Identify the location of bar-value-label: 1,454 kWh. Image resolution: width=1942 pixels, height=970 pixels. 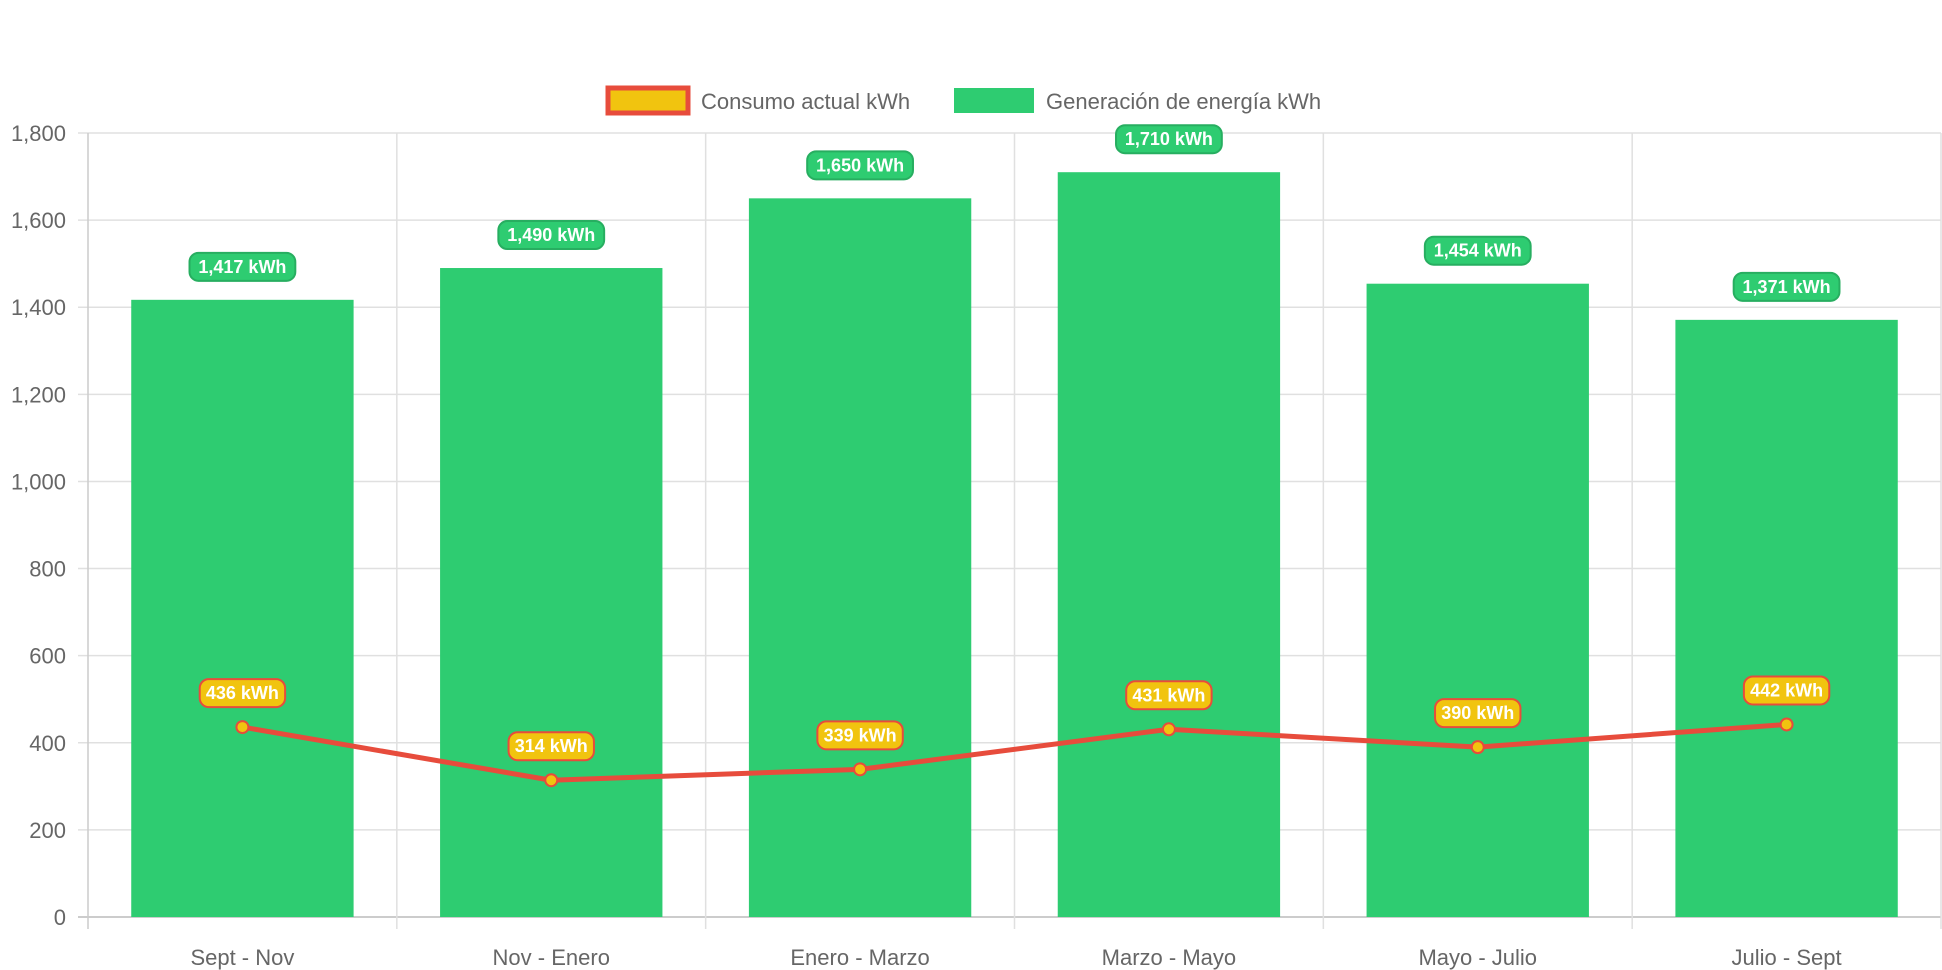
(1477, 250).